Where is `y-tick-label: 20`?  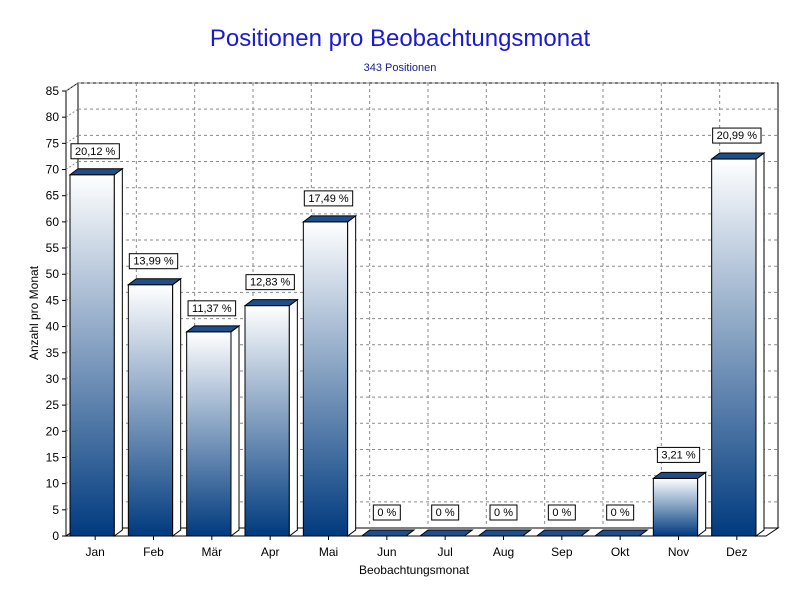
y-tick-label: 20 is located at coordinates (53, 431).